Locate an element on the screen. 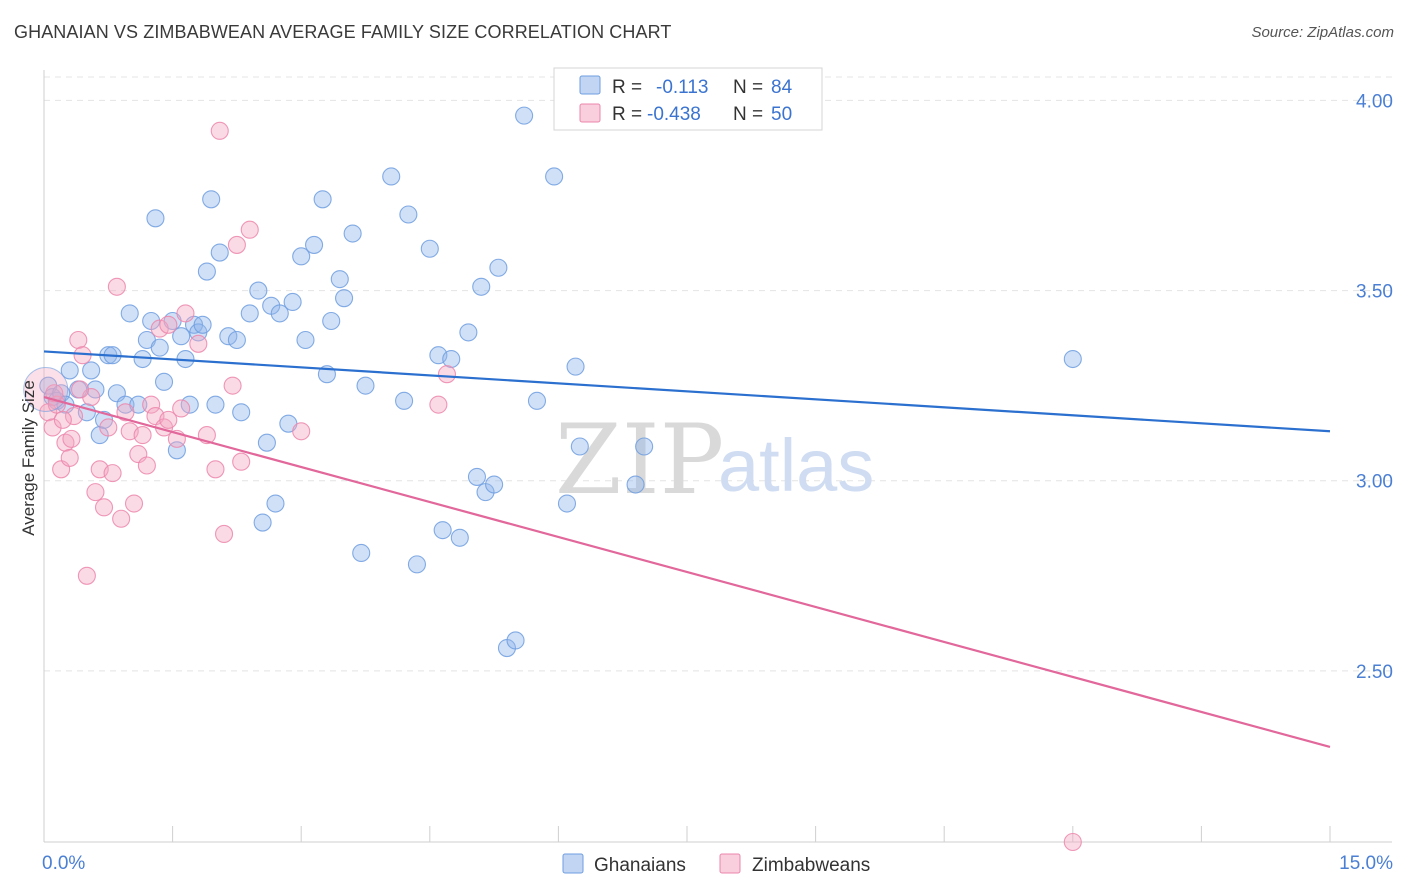  legend-n-value-ghanaians: 84 is located at coordinates (782, 87).